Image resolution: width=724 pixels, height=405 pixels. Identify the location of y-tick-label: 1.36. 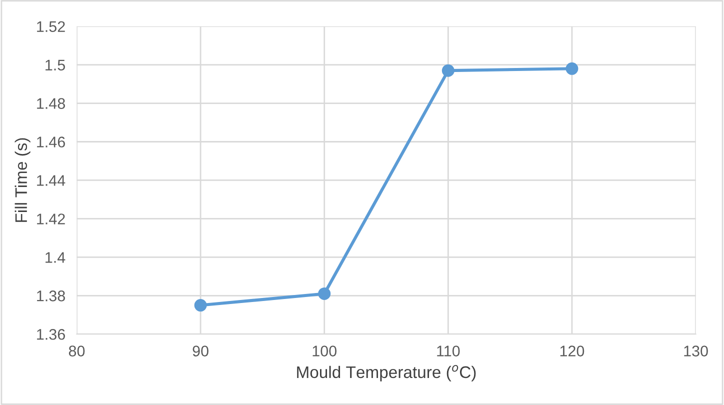
(51, 334).